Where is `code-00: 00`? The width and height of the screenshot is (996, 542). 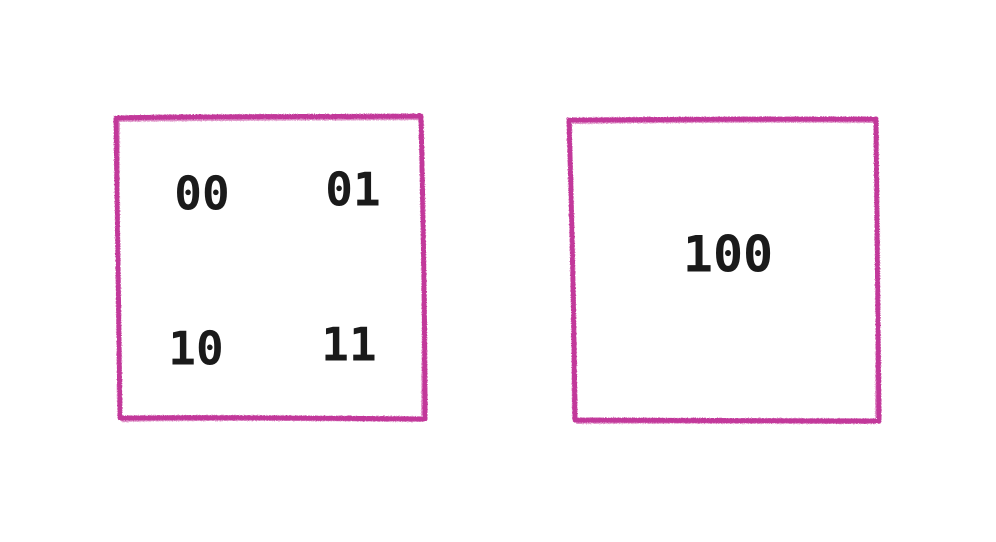
code-00: 00 is located at coordinates (201, 194).